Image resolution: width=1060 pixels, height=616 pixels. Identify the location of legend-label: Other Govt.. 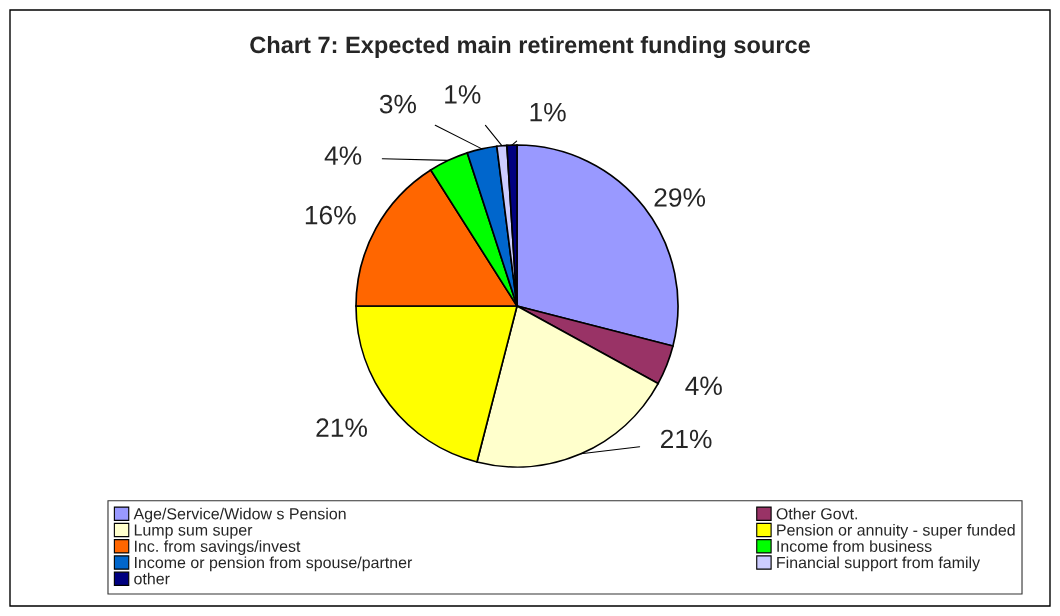
(816, 513).